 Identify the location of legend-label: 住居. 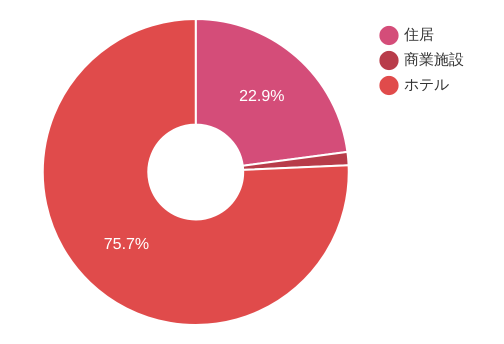
(418, 34).